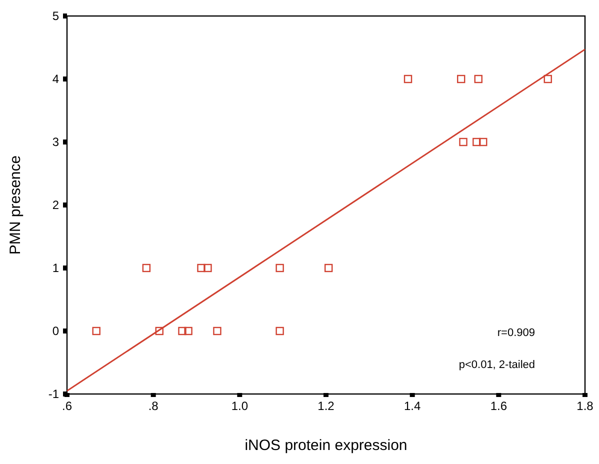  Describe the element at coordinates (516, 333) in the screenshot. I see `annotation: r=0.909` at that location.